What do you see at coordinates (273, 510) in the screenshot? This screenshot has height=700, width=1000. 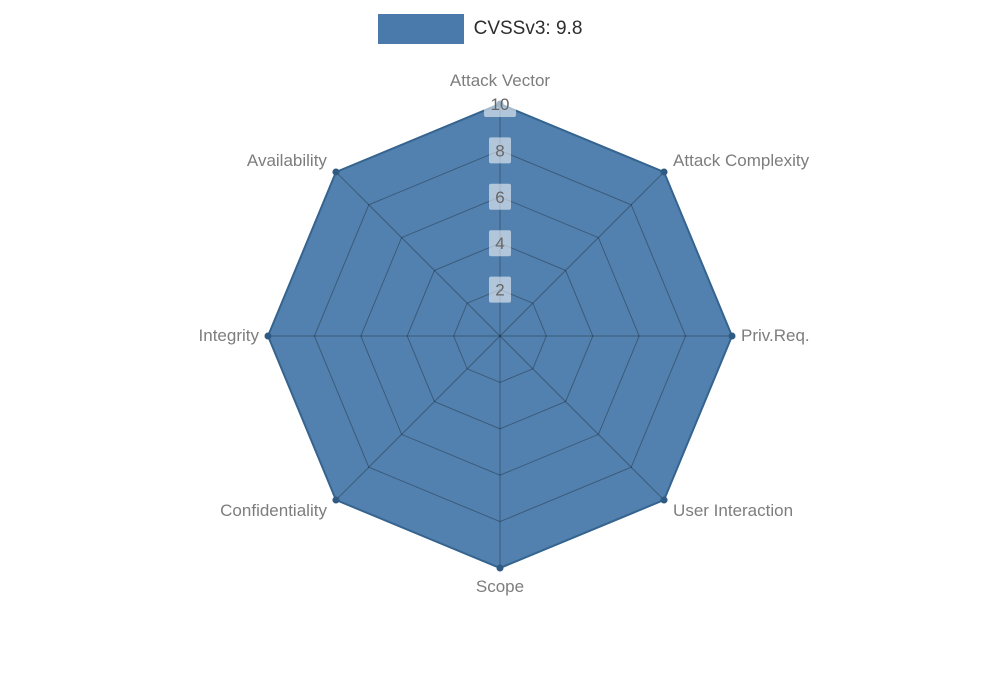 I see `axis-label-confidentiality: Confidentiality` at bounding box center [273, 510].